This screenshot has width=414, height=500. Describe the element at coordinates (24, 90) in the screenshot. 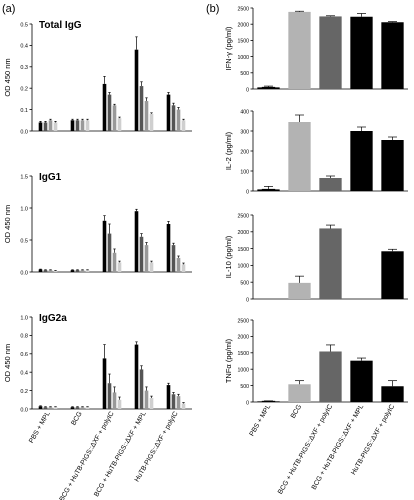

I see `y-tick-label: 0.2` at that location.